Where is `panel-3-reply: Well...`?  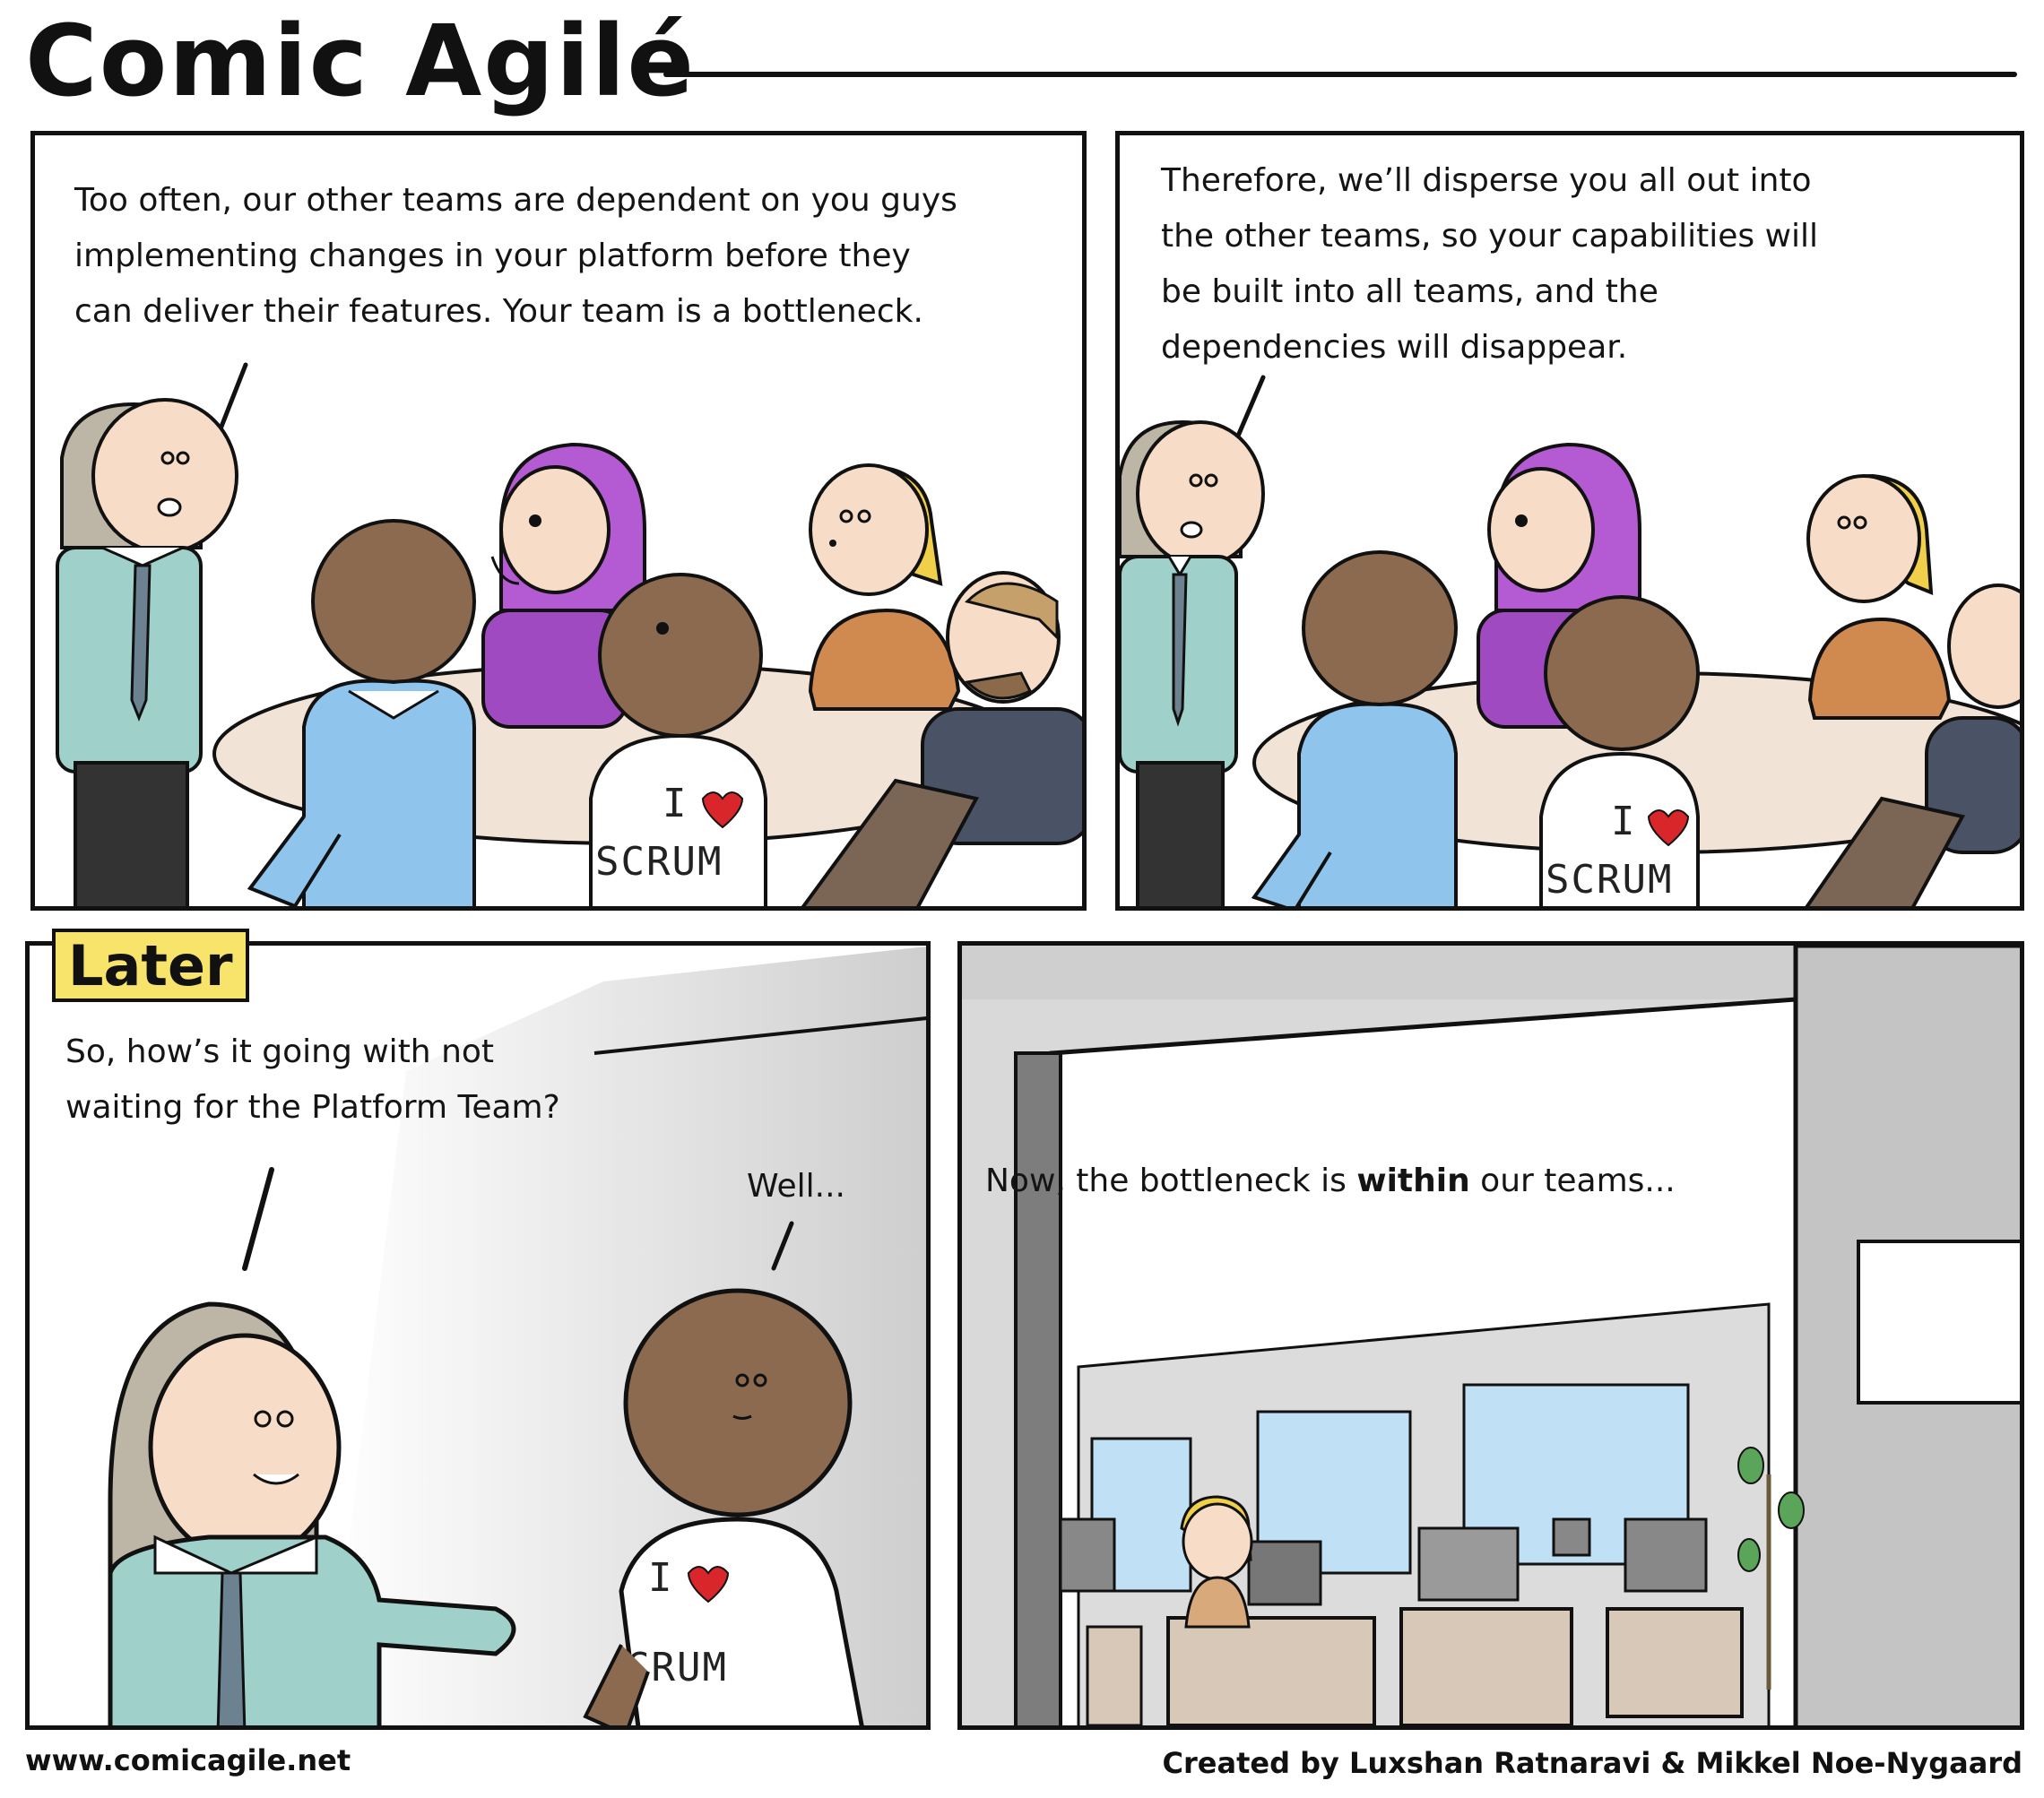
panel-3-reply: Well... is located at coordinates (796, 1186).